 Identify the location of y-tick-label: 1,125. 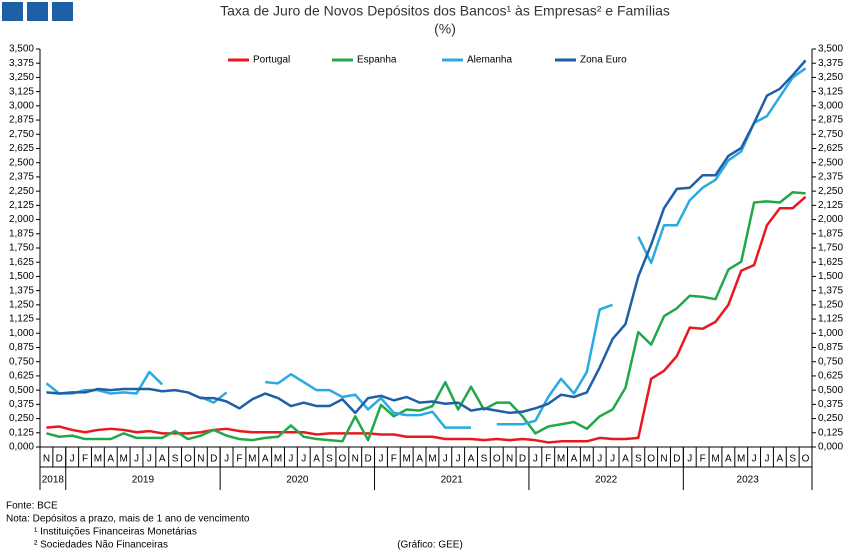
(21, 319).